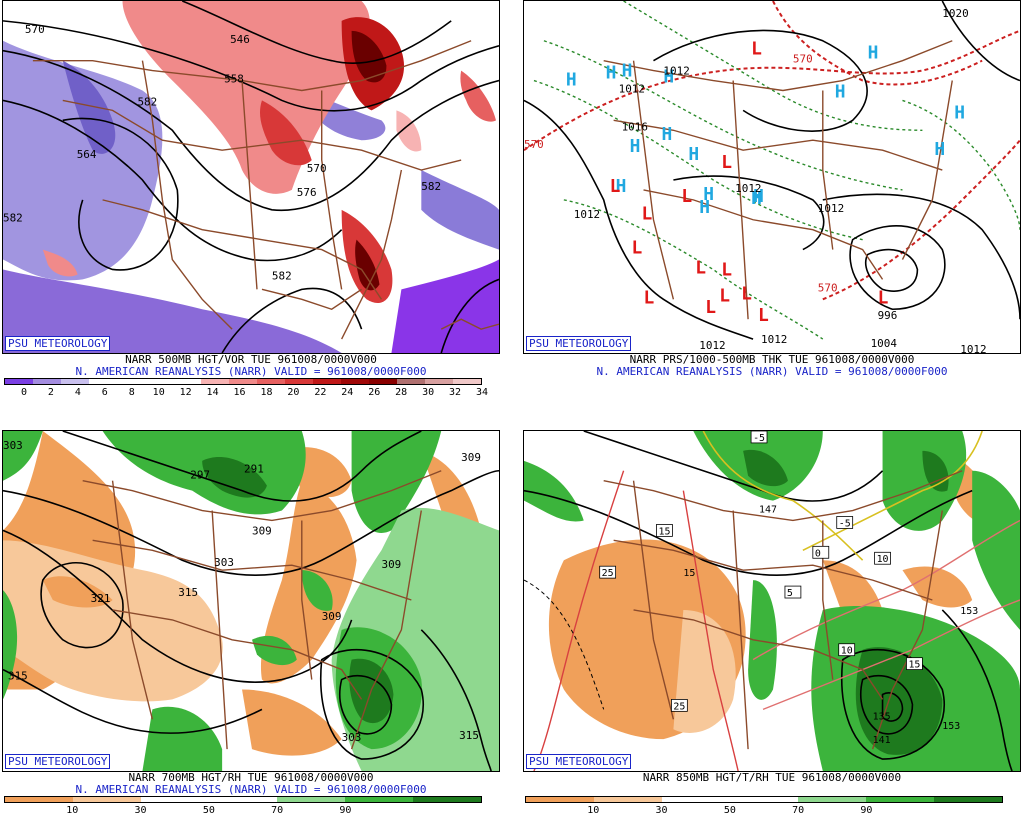 Image resolution: width=1024 pixels, height=819 pixels. I want to click on colorbar-tick-label: 20, so click(293, 392).